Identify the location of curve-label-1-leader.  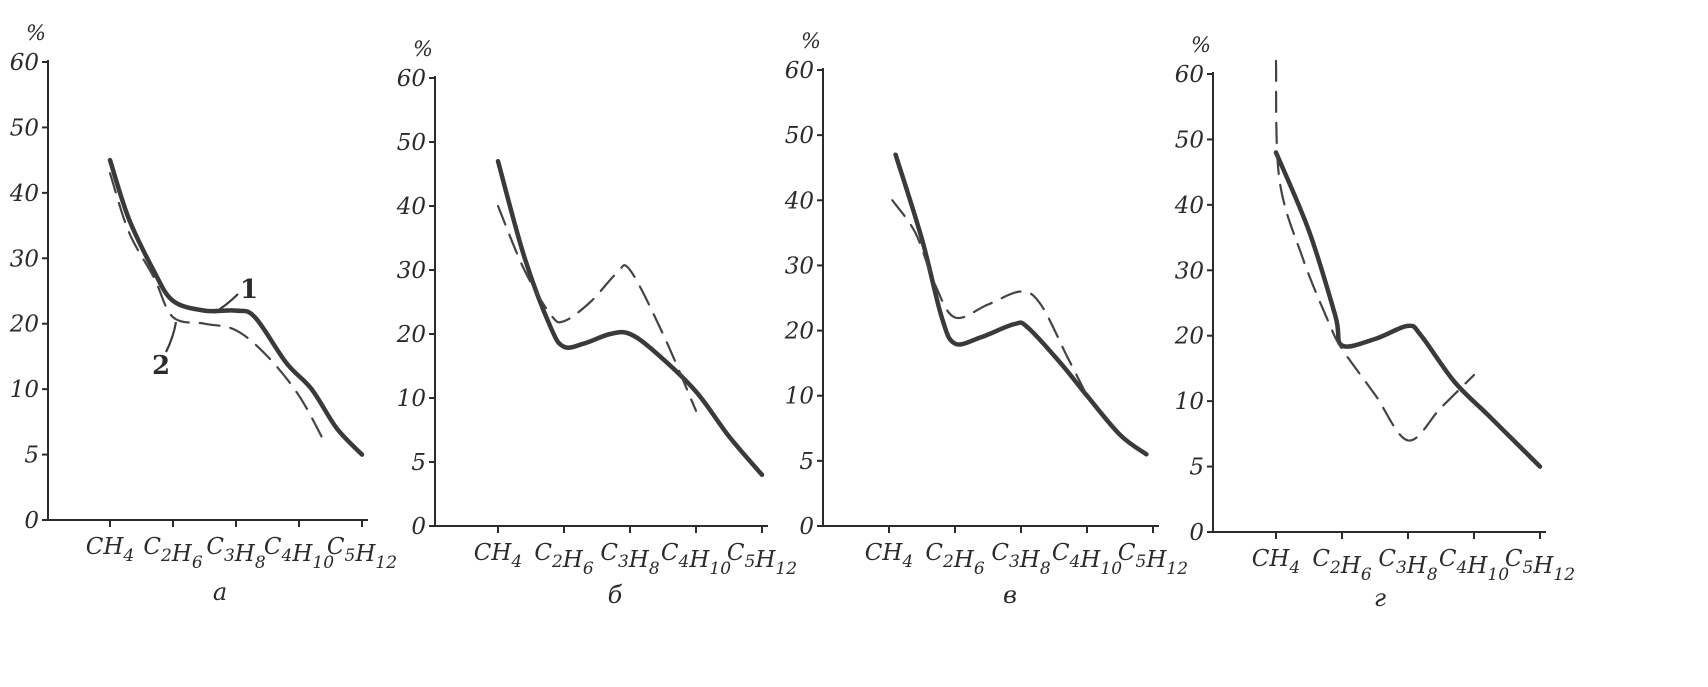
(226, 303).